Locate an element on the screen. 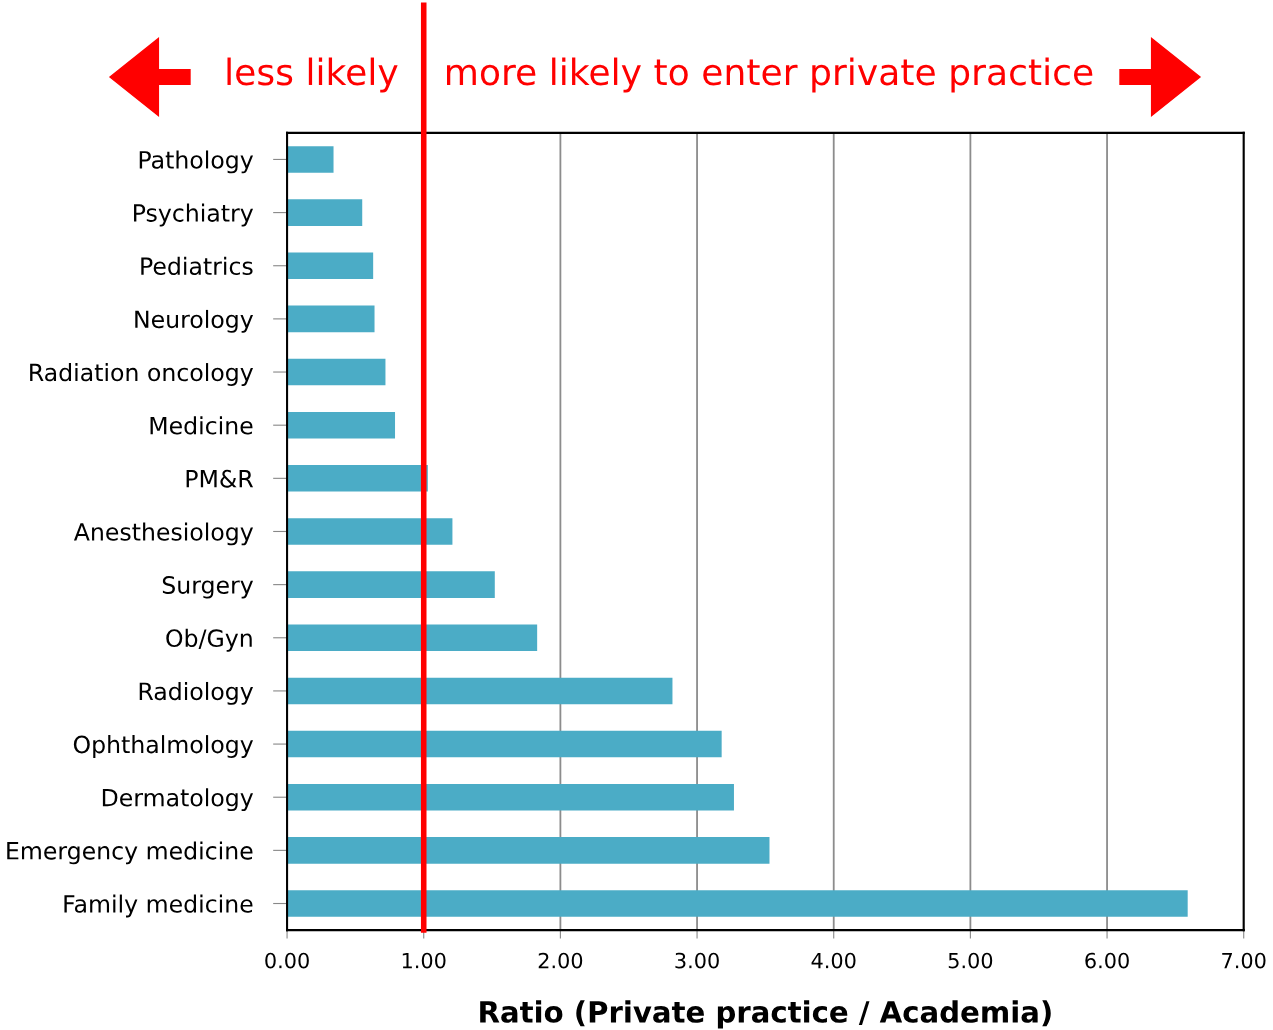 Image resolution: width=1273 pixels, height=1030 pixels. text: less likely is located at coordinates (312, 75).